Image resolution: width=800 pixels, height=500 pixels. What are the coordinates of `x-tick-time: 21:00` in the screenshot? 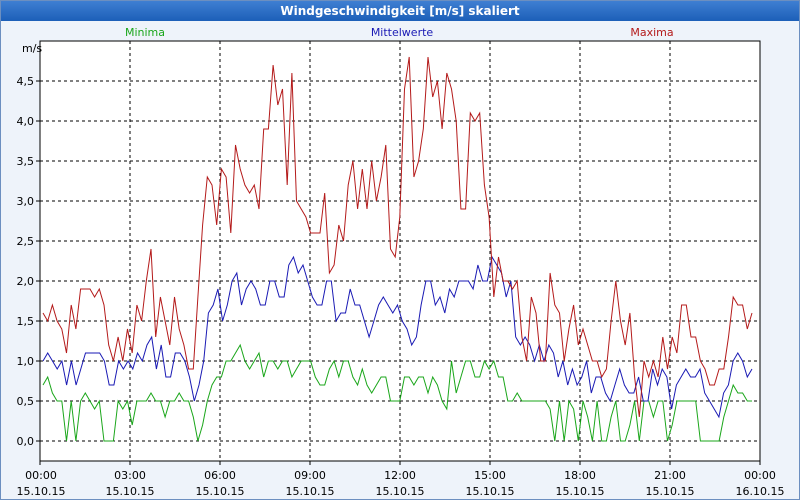 It's located at (670, 475).